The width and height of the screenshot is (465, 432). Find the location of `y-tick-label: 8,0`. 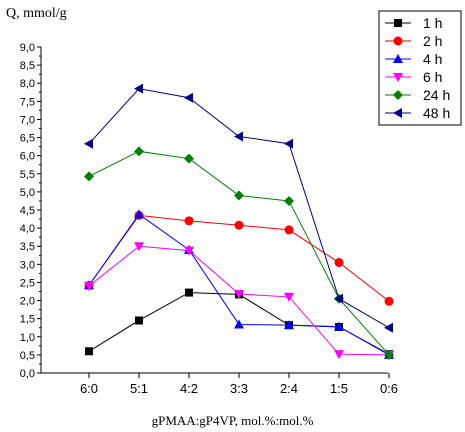

y-tick-label: 8,0 is located at coordinates (27, 84).